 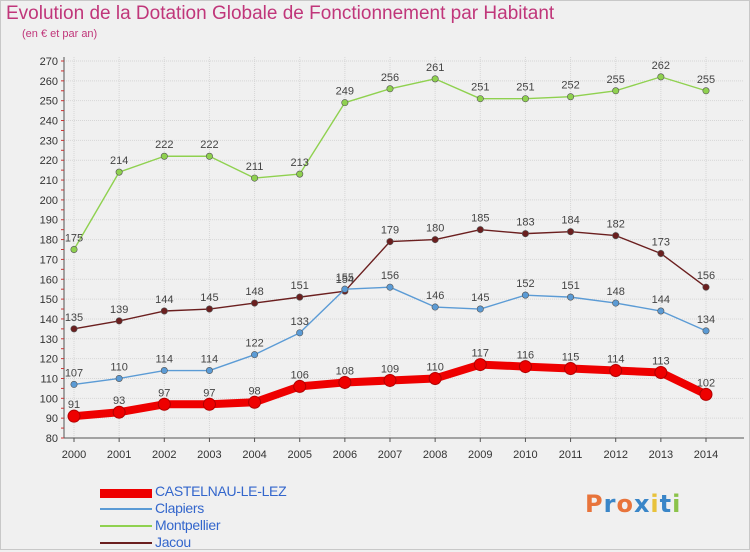 I want to click on data-label: 139, so click(x=119, y=310).